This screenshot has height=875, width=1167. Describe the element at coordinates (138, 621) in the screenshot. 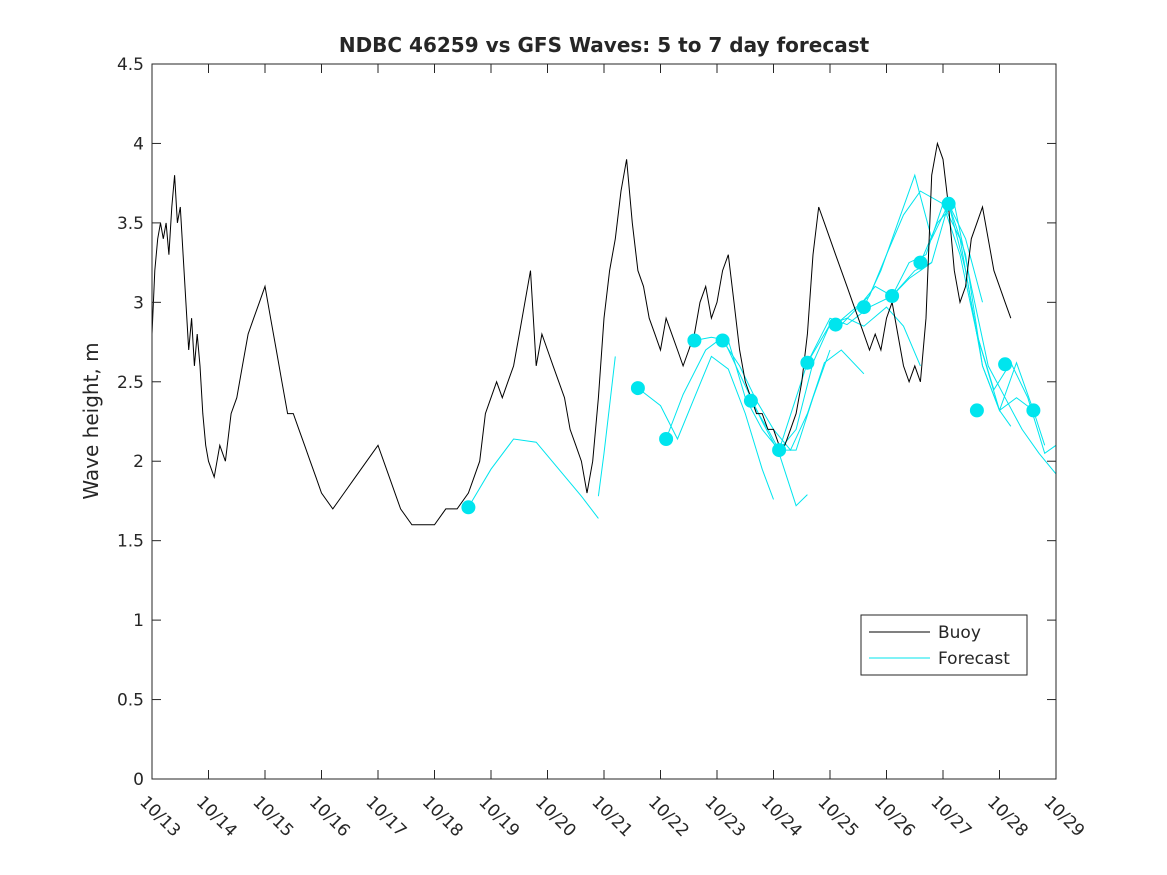

I see `y-tick-label: 1` at that location.